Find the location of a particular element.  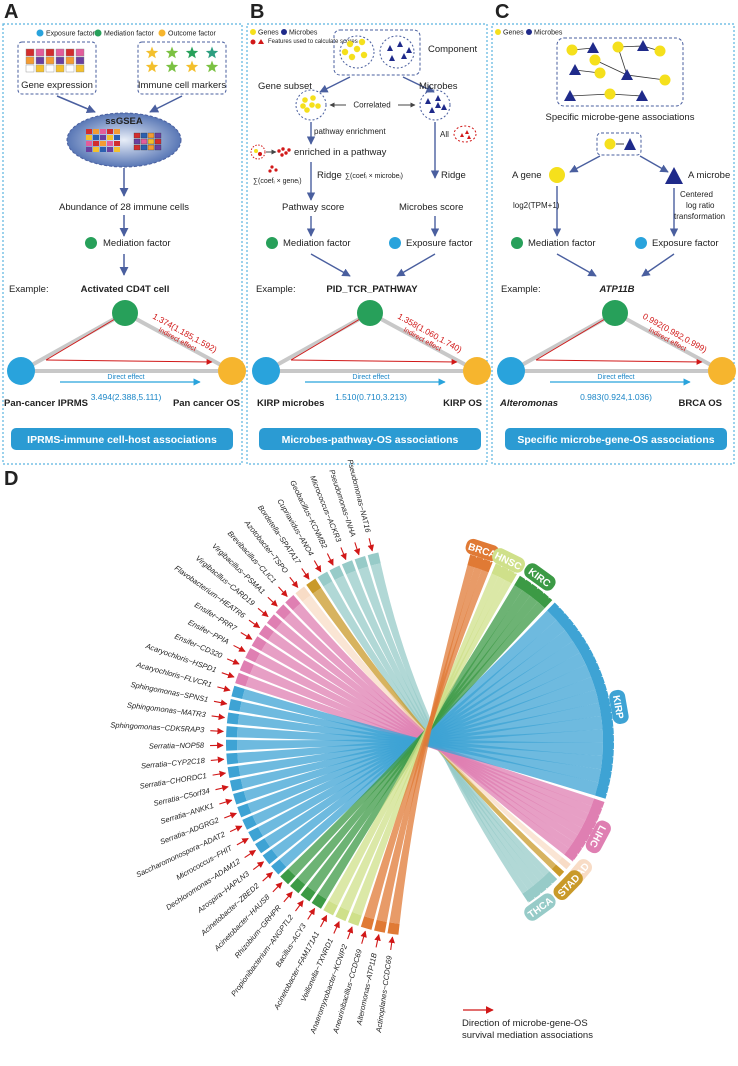

legend-microbes-c: Microbes is located at coordinates (548, 33).